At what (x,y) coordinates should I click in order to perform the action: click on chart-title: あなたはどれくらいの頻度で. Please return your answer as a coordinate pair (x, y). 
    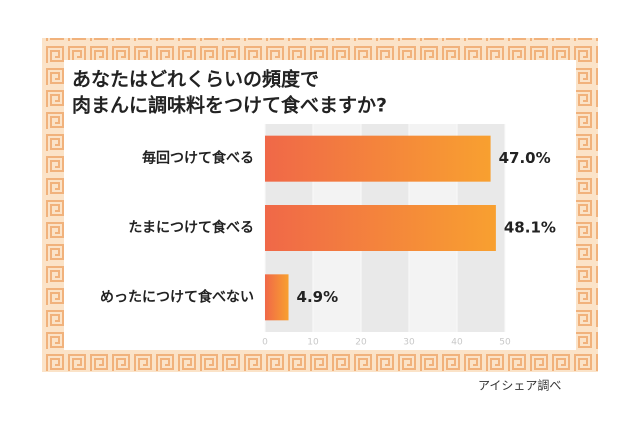
    Looking at the image, I should click on (195, 79).